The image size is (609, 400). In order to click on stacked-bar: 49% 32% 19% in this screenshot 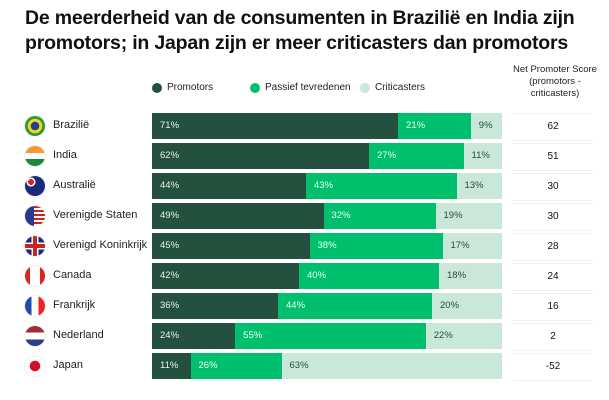, I will do `click(327, 216)`.